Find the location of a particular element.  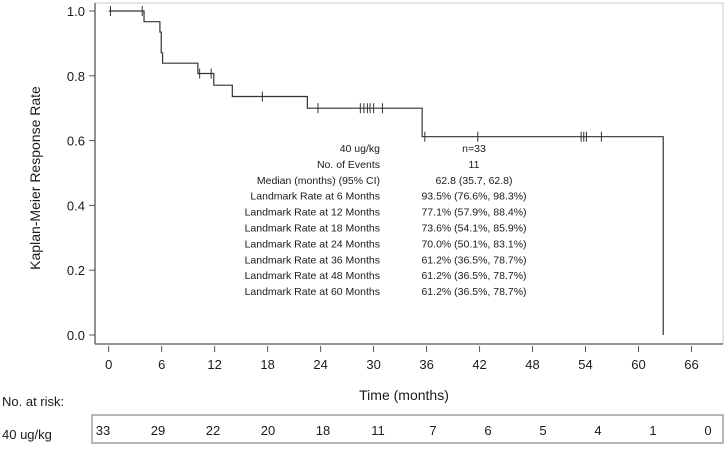

y-axis-ticks: 0.0 0.2 0.4 0.6 0.8 1.0 is located at coordinates (81, 173).